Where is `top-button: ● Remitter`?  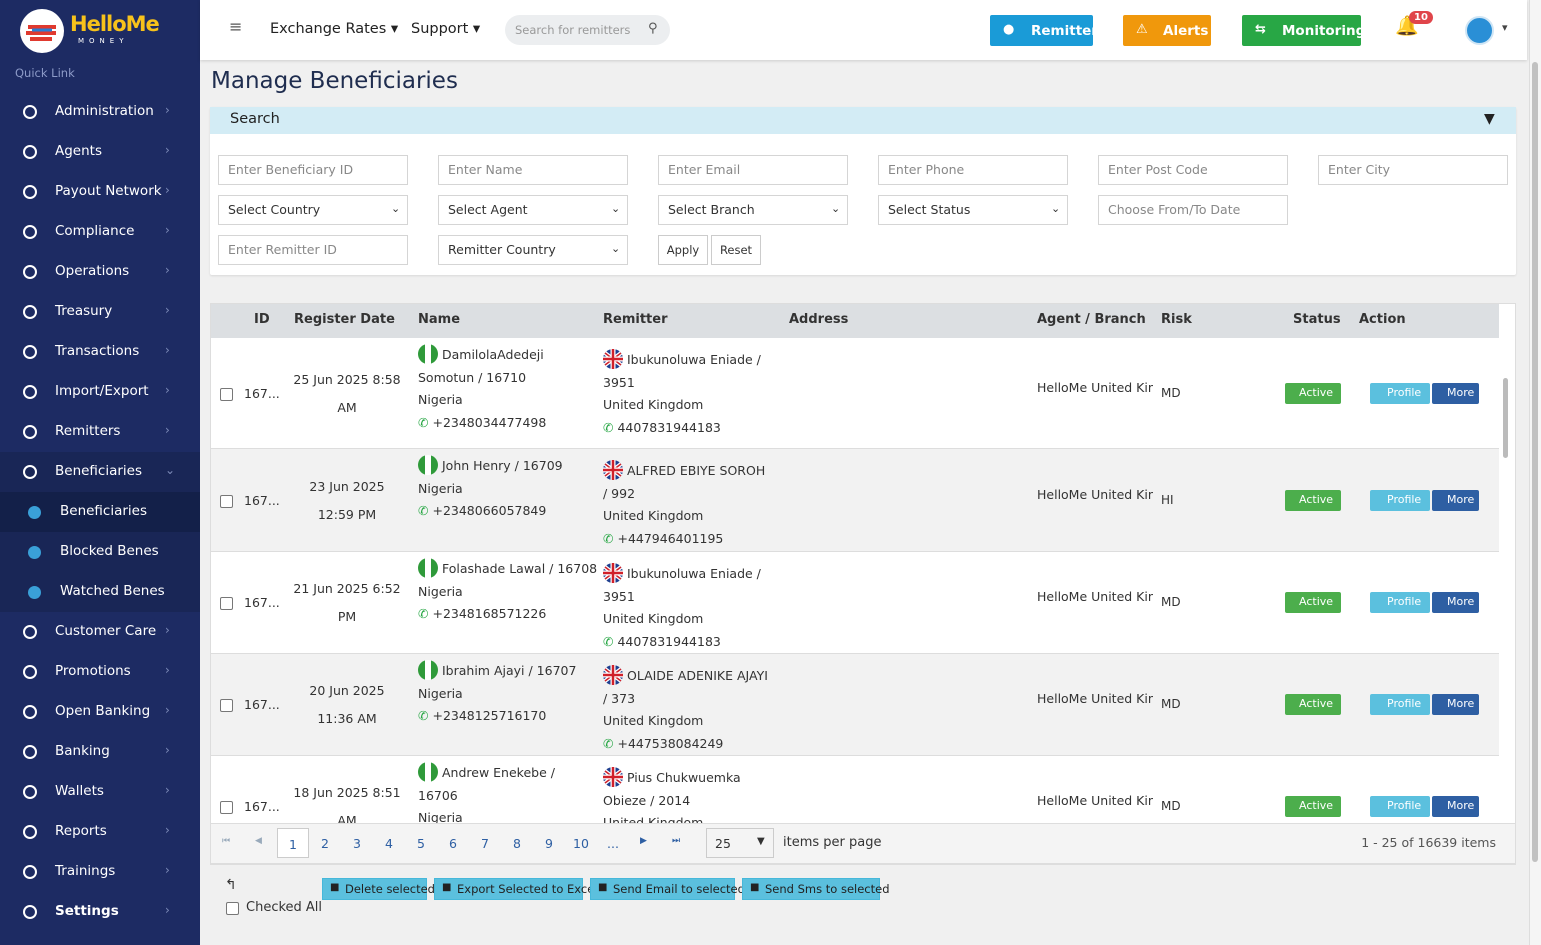
top-button: ● Remitter is located at coordinates (1044, 30).